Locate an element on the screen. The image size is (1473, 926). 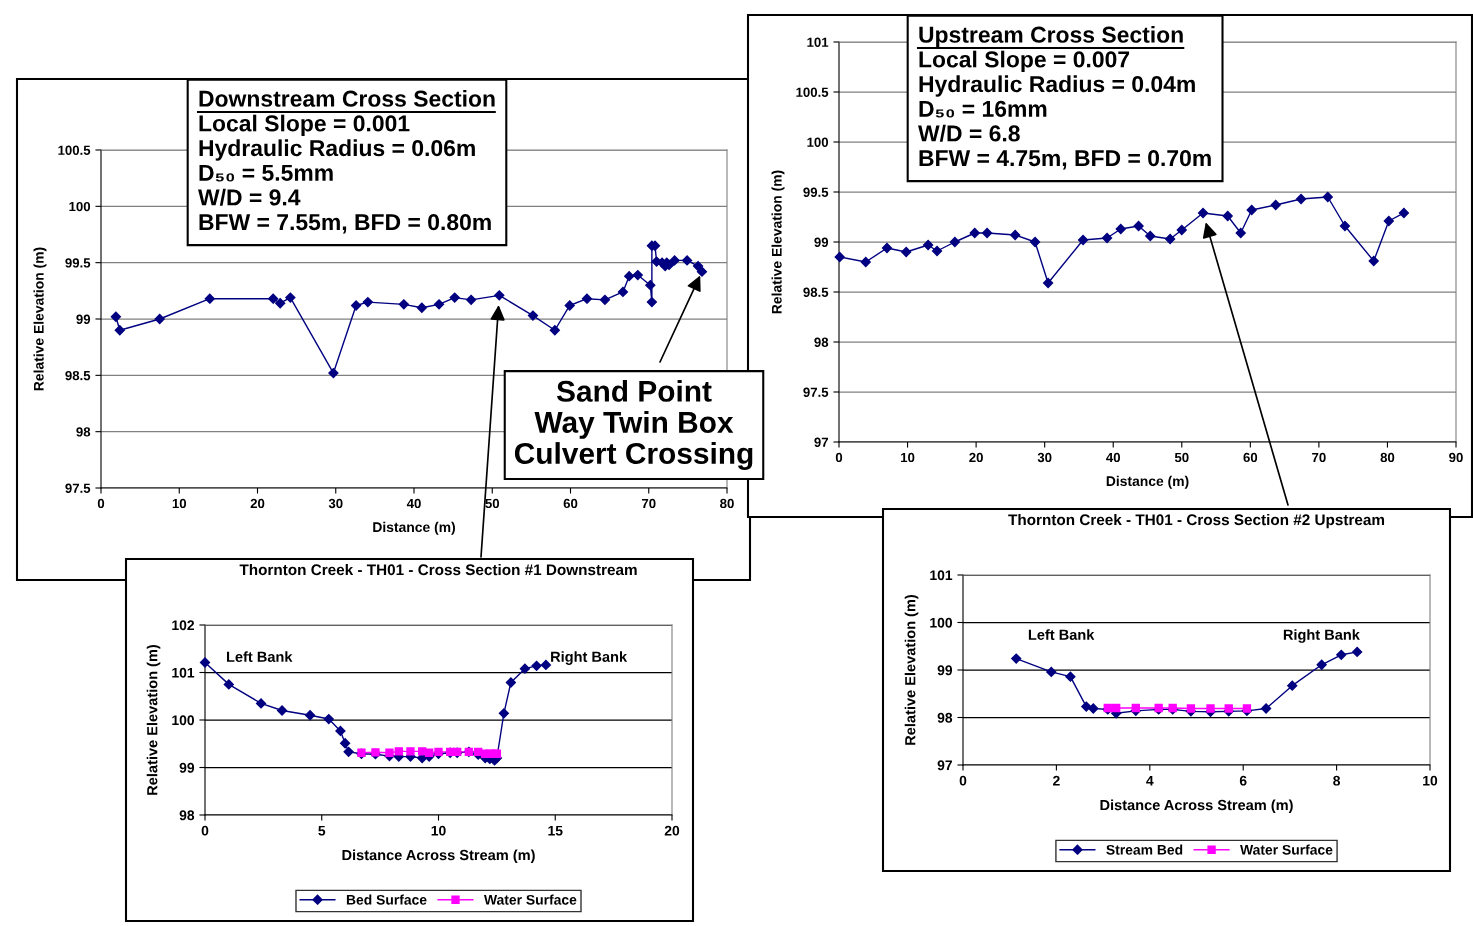
annotation: Hydraulic Radius = 0.04m is located at coordinates (1057, 86).